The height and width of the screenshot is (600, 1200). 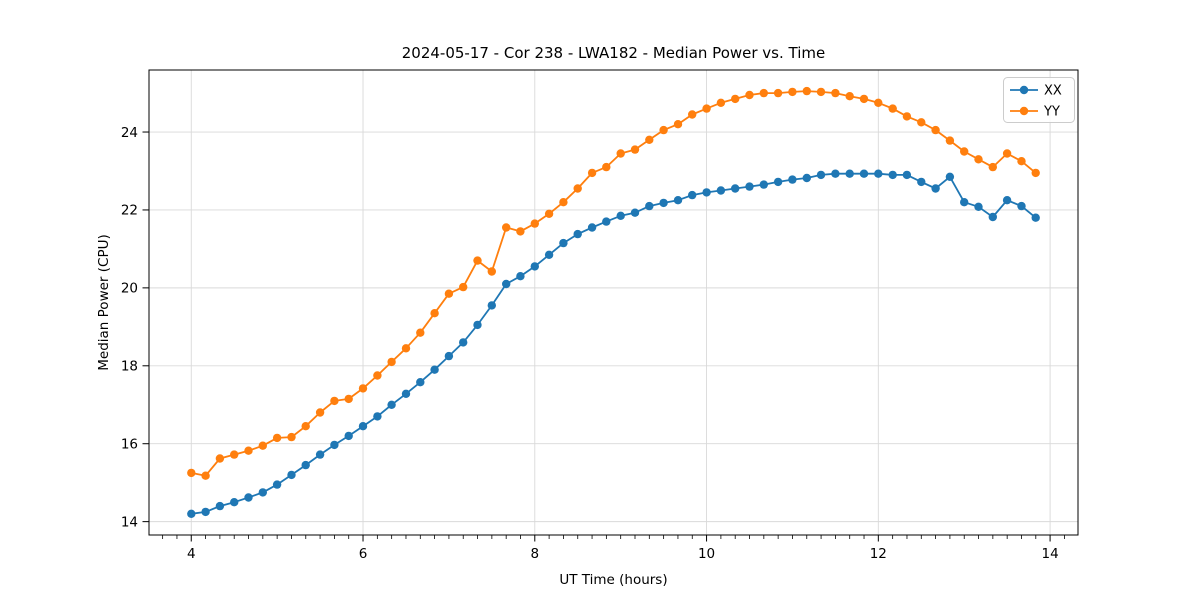 I want to click on y-tick-label: 16, so click(x=129, y=445).